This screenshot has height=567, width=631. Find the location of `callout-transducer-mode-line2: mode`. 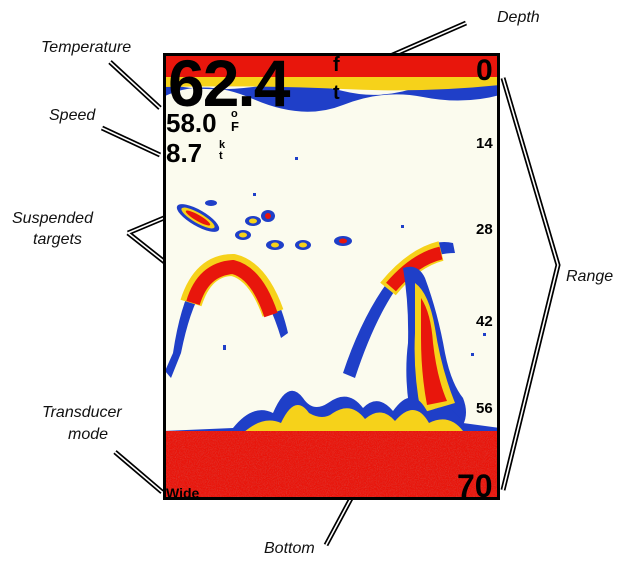

callout-transducer-mode-line2: mode is located at coordinates (88, 434).